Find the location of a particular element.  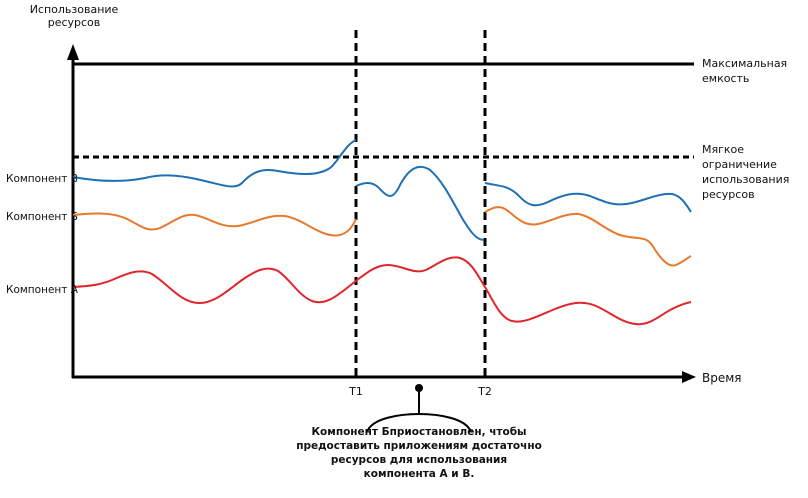

callout-bracket is located at coordinates (419, 422).